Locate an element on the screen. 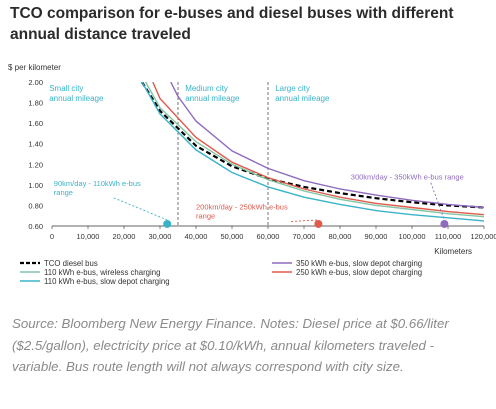 This screenshot has height=409, width=496. y-tick-label: 2.00 is located at coordinates (35, 82).